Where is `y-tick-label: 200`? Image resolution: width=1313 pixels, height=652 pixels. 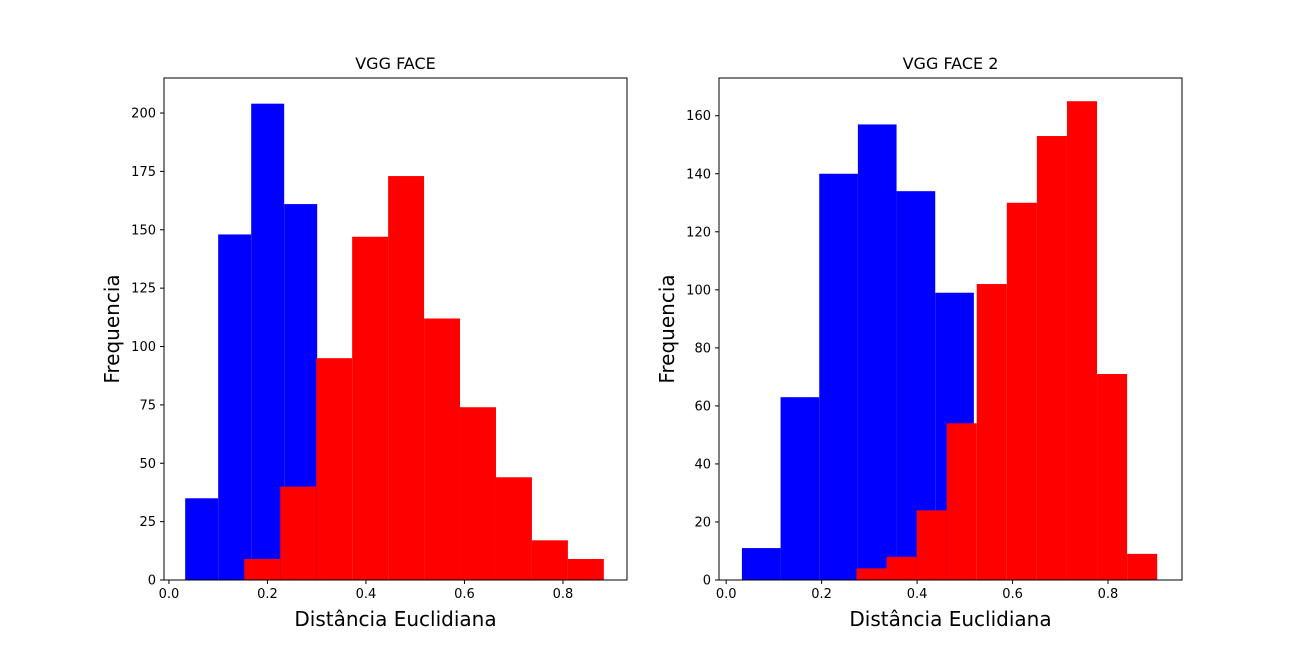
y-tick-label: 200 is located at coordinates (143, 114).